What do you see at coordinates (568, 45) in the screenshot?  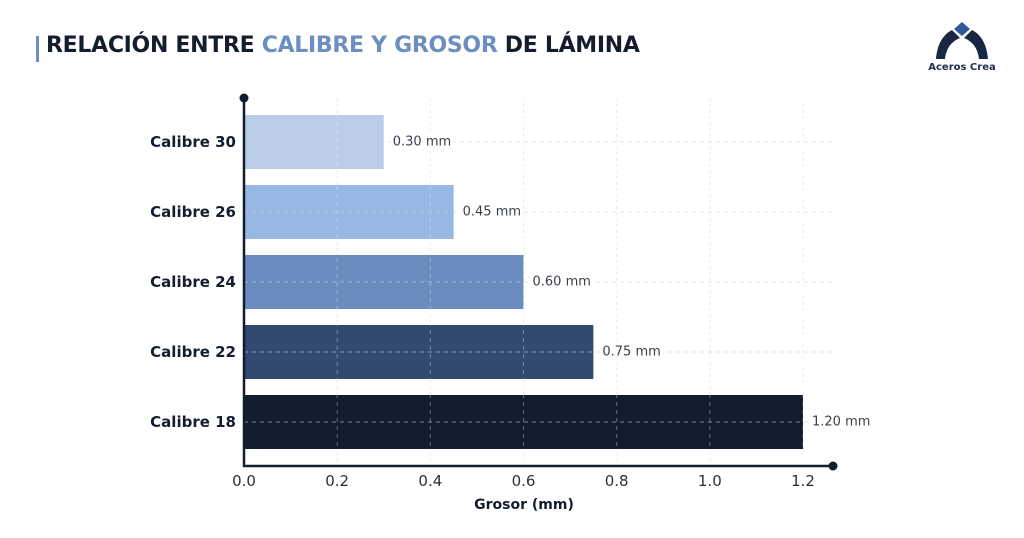 I see `title-part-2: DE LÁMINA` at bounding box center [568, 45].